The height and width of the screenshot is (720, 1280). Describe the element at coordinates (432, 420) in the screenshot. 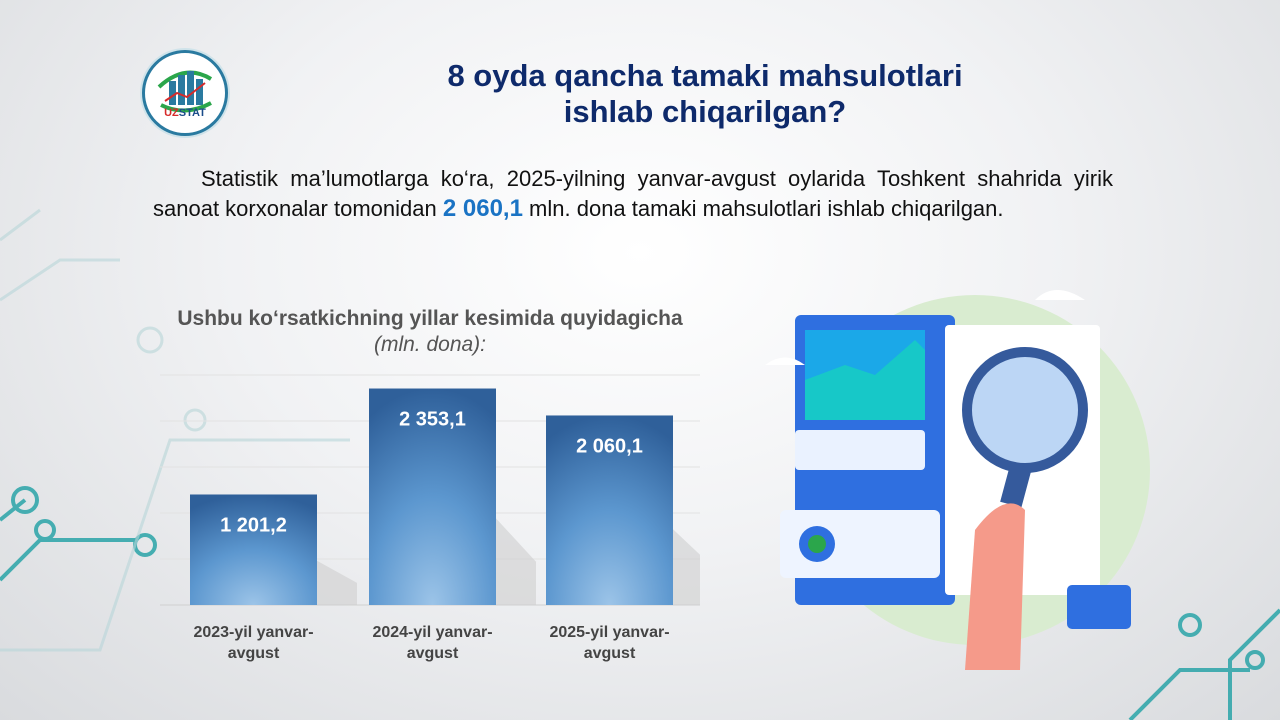

I see `data-label: 2 353,1` at that location.